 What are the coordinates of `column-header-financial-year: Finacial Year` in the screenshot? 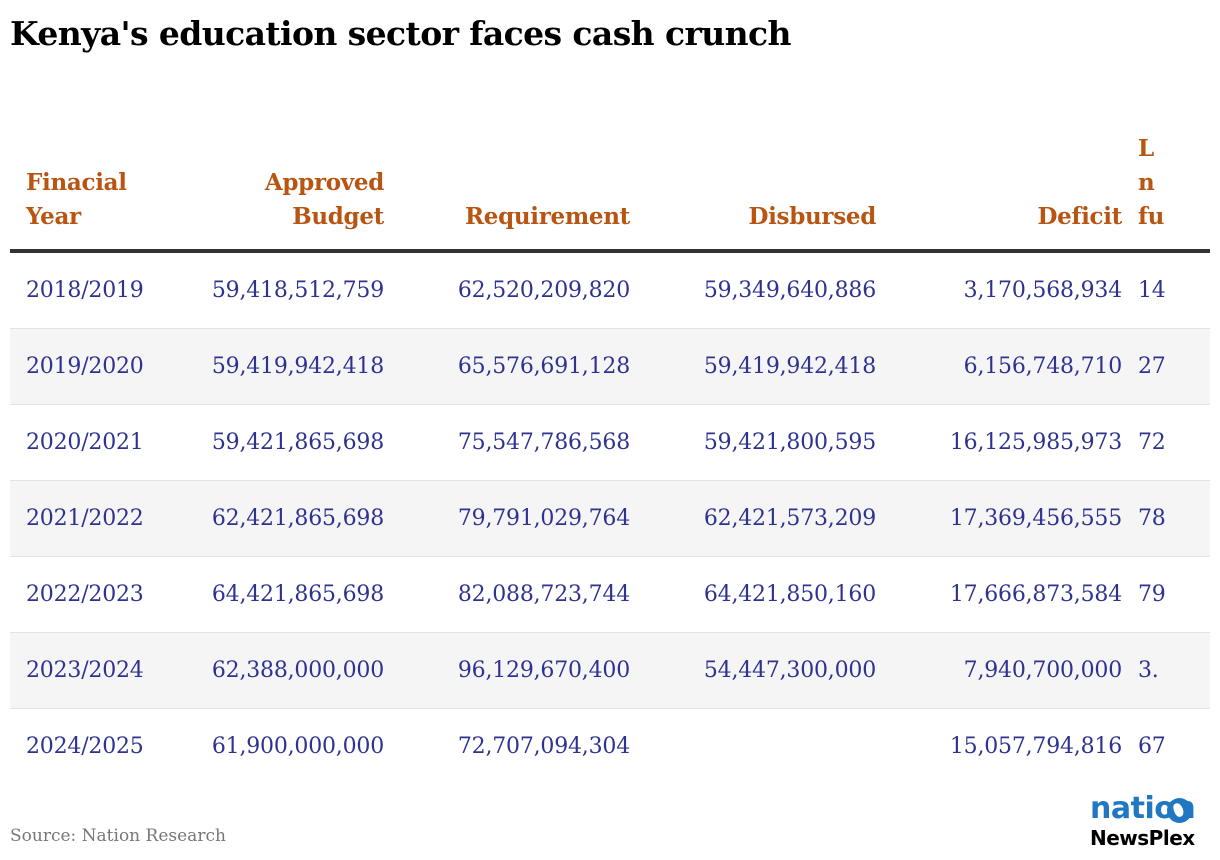 It's located at (95, 176).